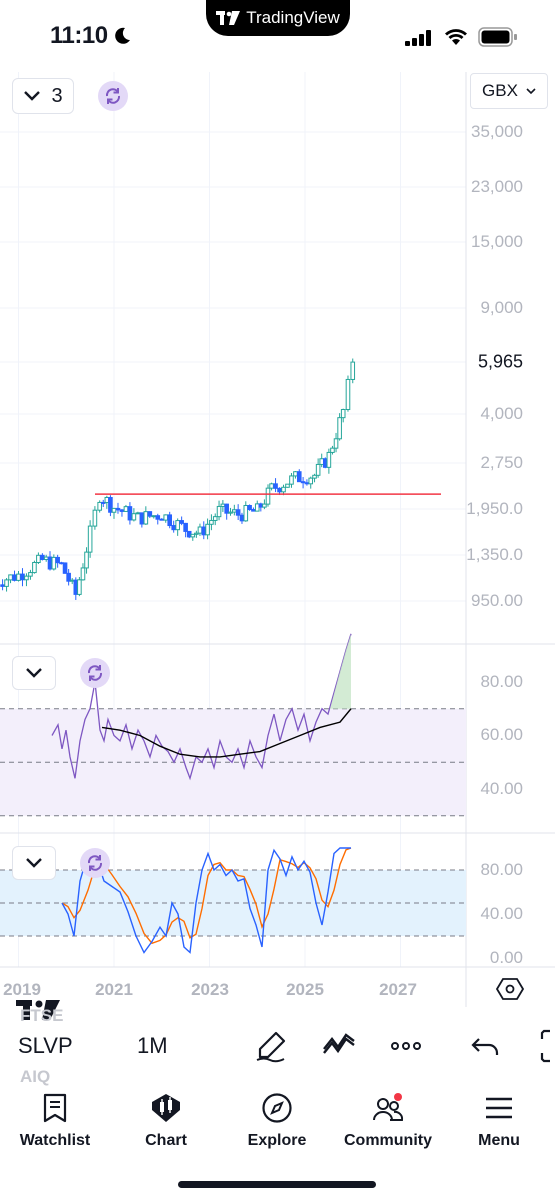 The image size is (555, 1200). Describe the element at coordinates (22, 989) in the screenshot. I see `time-tick: 2019` at that location.